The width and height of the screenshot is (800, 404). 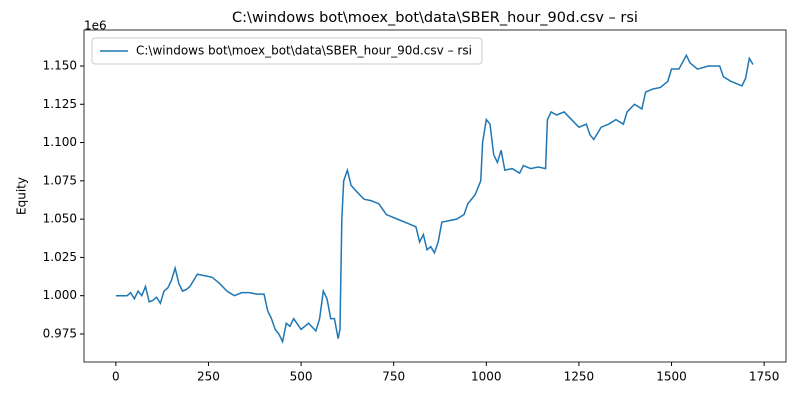 I want to click on y-tick-label: 1.100, so click(x=60, y=142).